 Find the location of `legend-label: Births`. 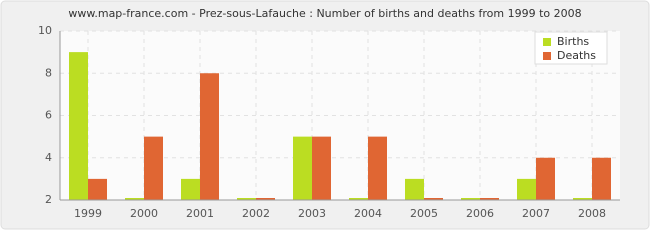

legend-label: Births is located at coordinates (573, 41).